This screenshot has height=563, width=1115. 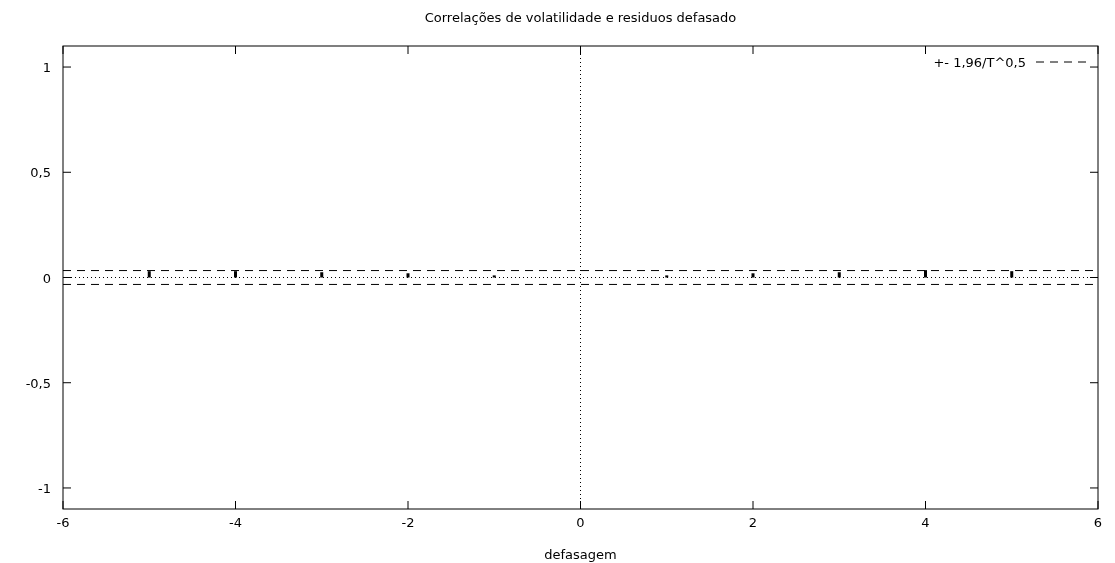 I want to click on y-tick-label: 0, so click(x=46, y=278).